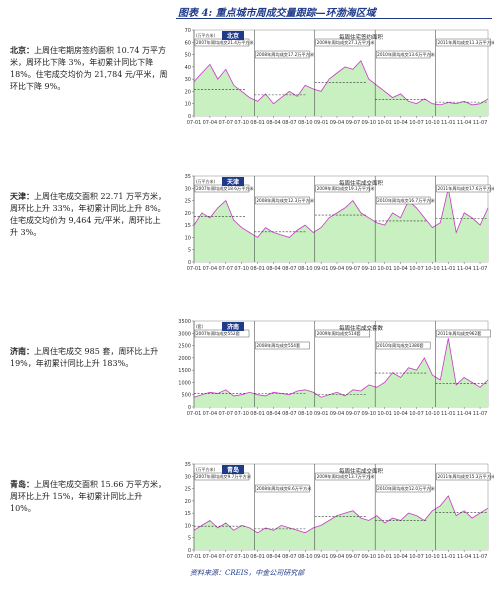  What do you see at coordinates (233, 470) in the screenshot?
I see `city-label: 青岛` at bounding box center [233, 470].